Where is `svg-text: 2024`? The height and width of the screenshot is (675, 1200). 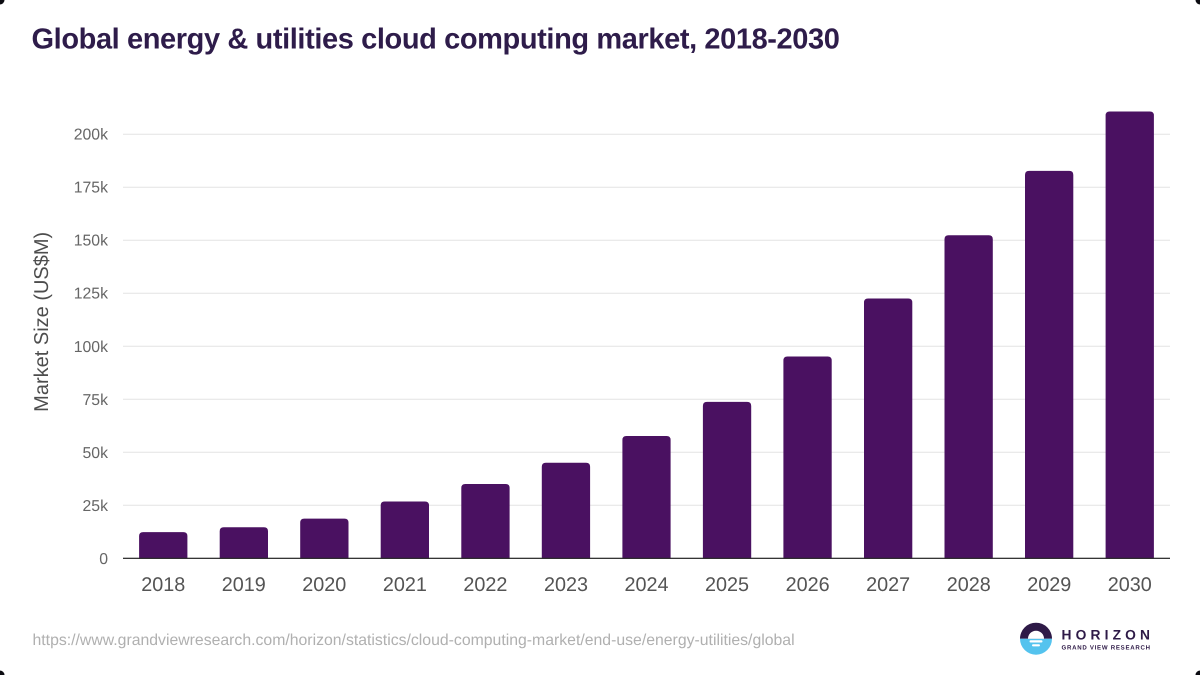
svg-text: 2024 is located at coordinates (646, 585).